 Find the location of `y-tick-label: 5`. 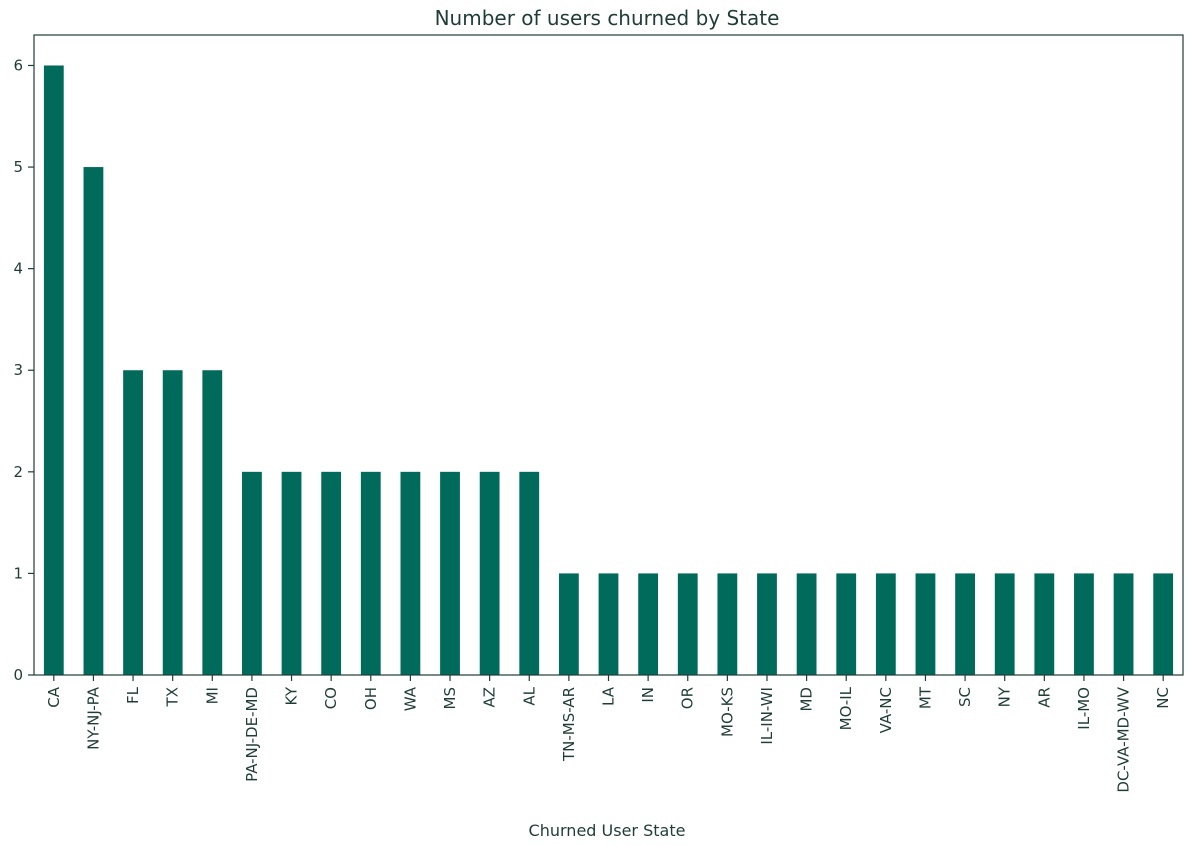

y-tick-label: 5 is located at coordinates (18, 167).